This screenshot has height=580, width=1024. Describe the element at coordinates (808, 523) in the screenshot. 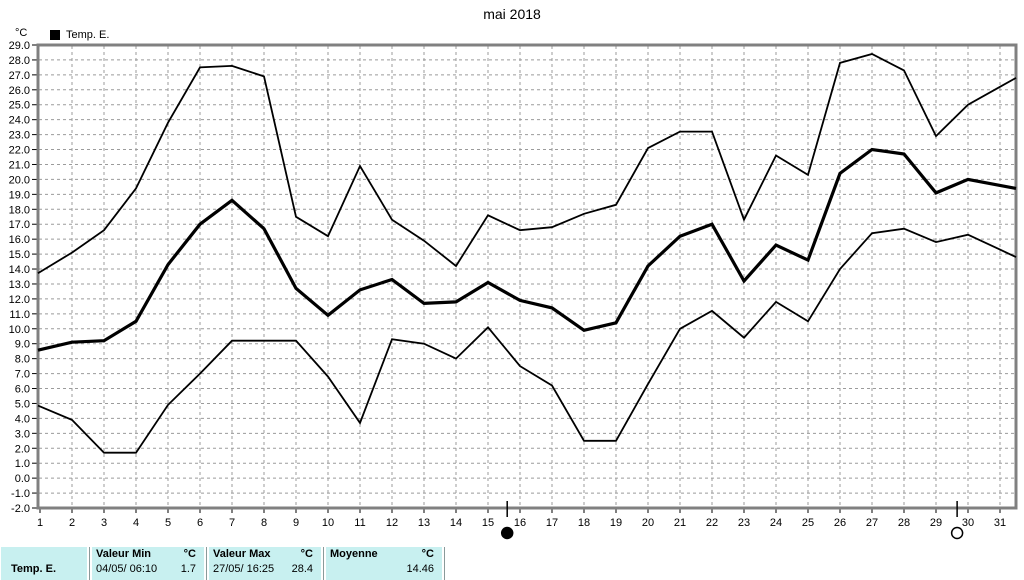

I see `x-tick-label: 25` at that location.